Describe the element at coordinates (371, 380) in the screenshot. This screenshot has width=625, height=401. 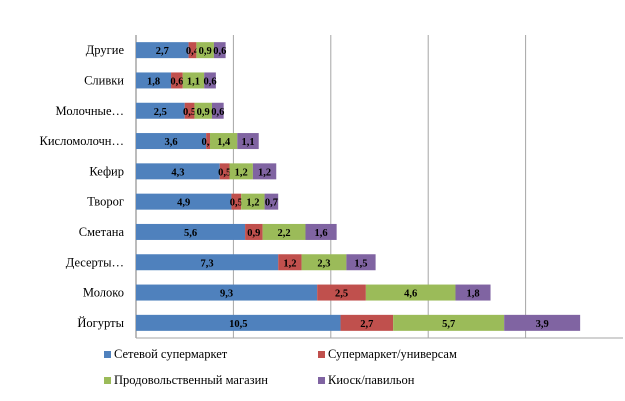
I see `legend-label: Киоск/павильон` at that location.